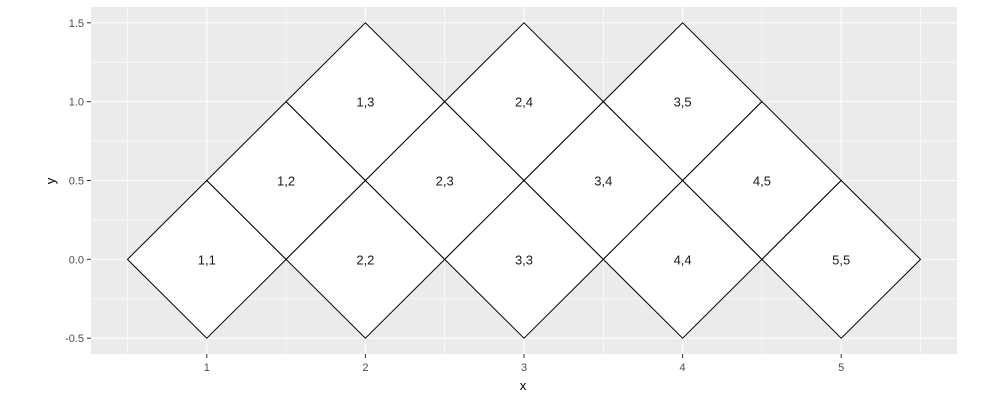 This screenshot has height=400, width=1000. I want to click on tile-label: 4,4, so click(683, 259).